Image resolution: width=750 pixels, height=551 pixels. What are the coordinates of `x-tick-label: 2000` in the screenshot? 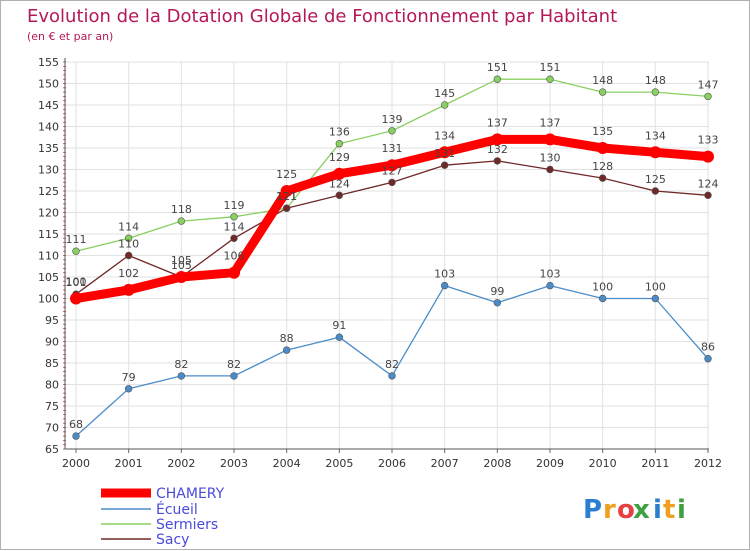 It's located at (76, 463).